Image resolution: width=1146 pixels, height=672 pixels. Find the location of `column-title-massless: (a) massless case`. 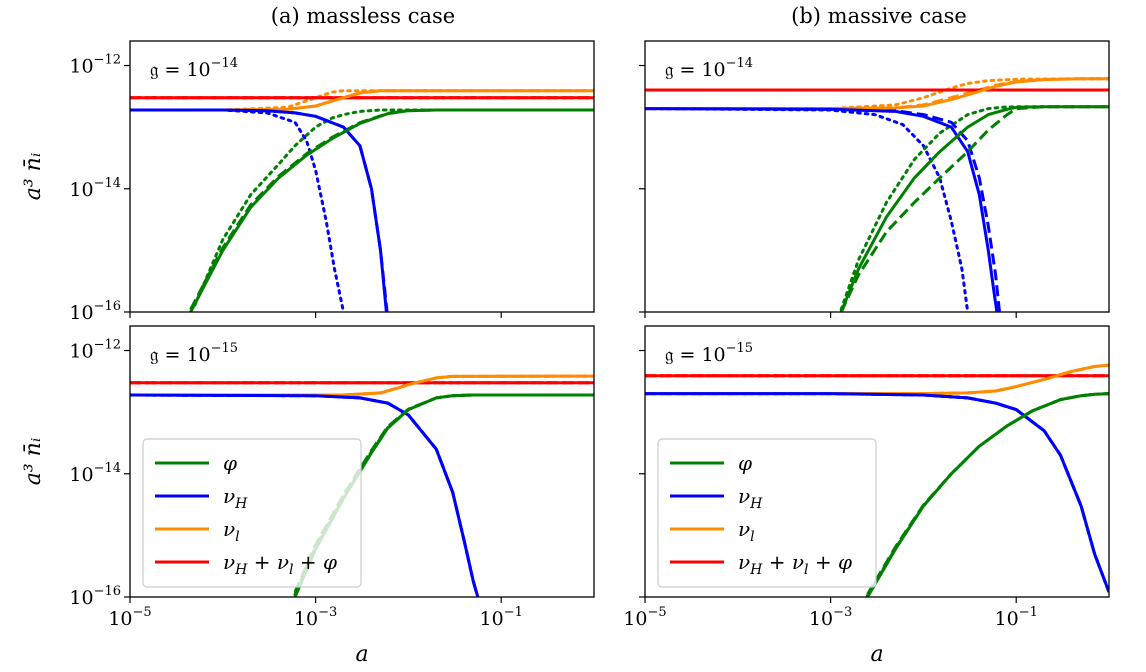

column-title-massless: (a) massless case is located at coordinates (363, 16).